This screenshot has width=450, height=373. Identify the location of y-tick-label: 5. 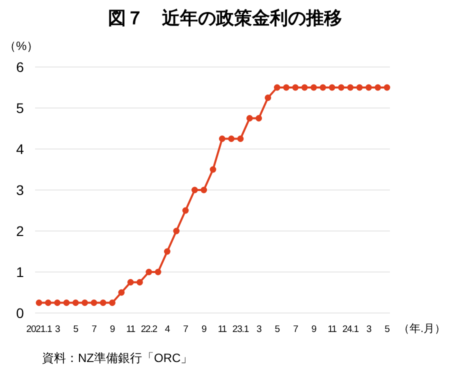
(20, 108).